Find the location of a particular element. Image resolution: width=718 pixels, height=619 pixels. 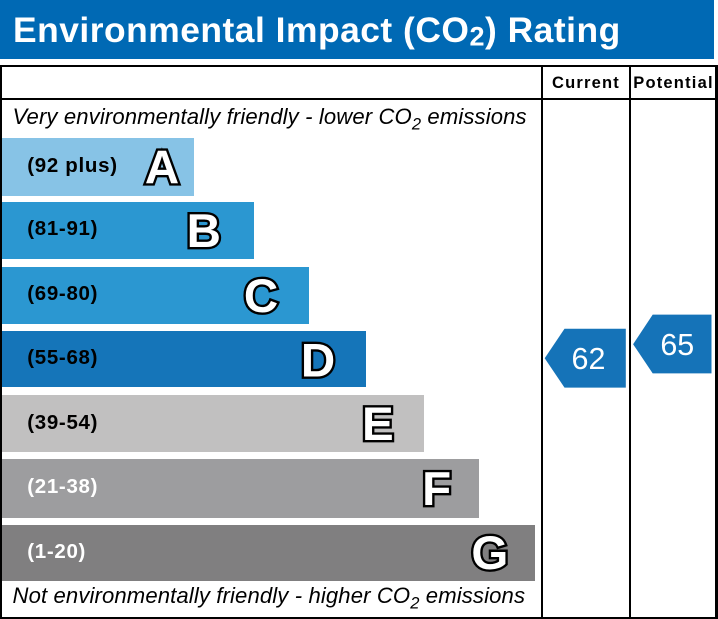

svg-text: B is located at coordinates (204, 231).